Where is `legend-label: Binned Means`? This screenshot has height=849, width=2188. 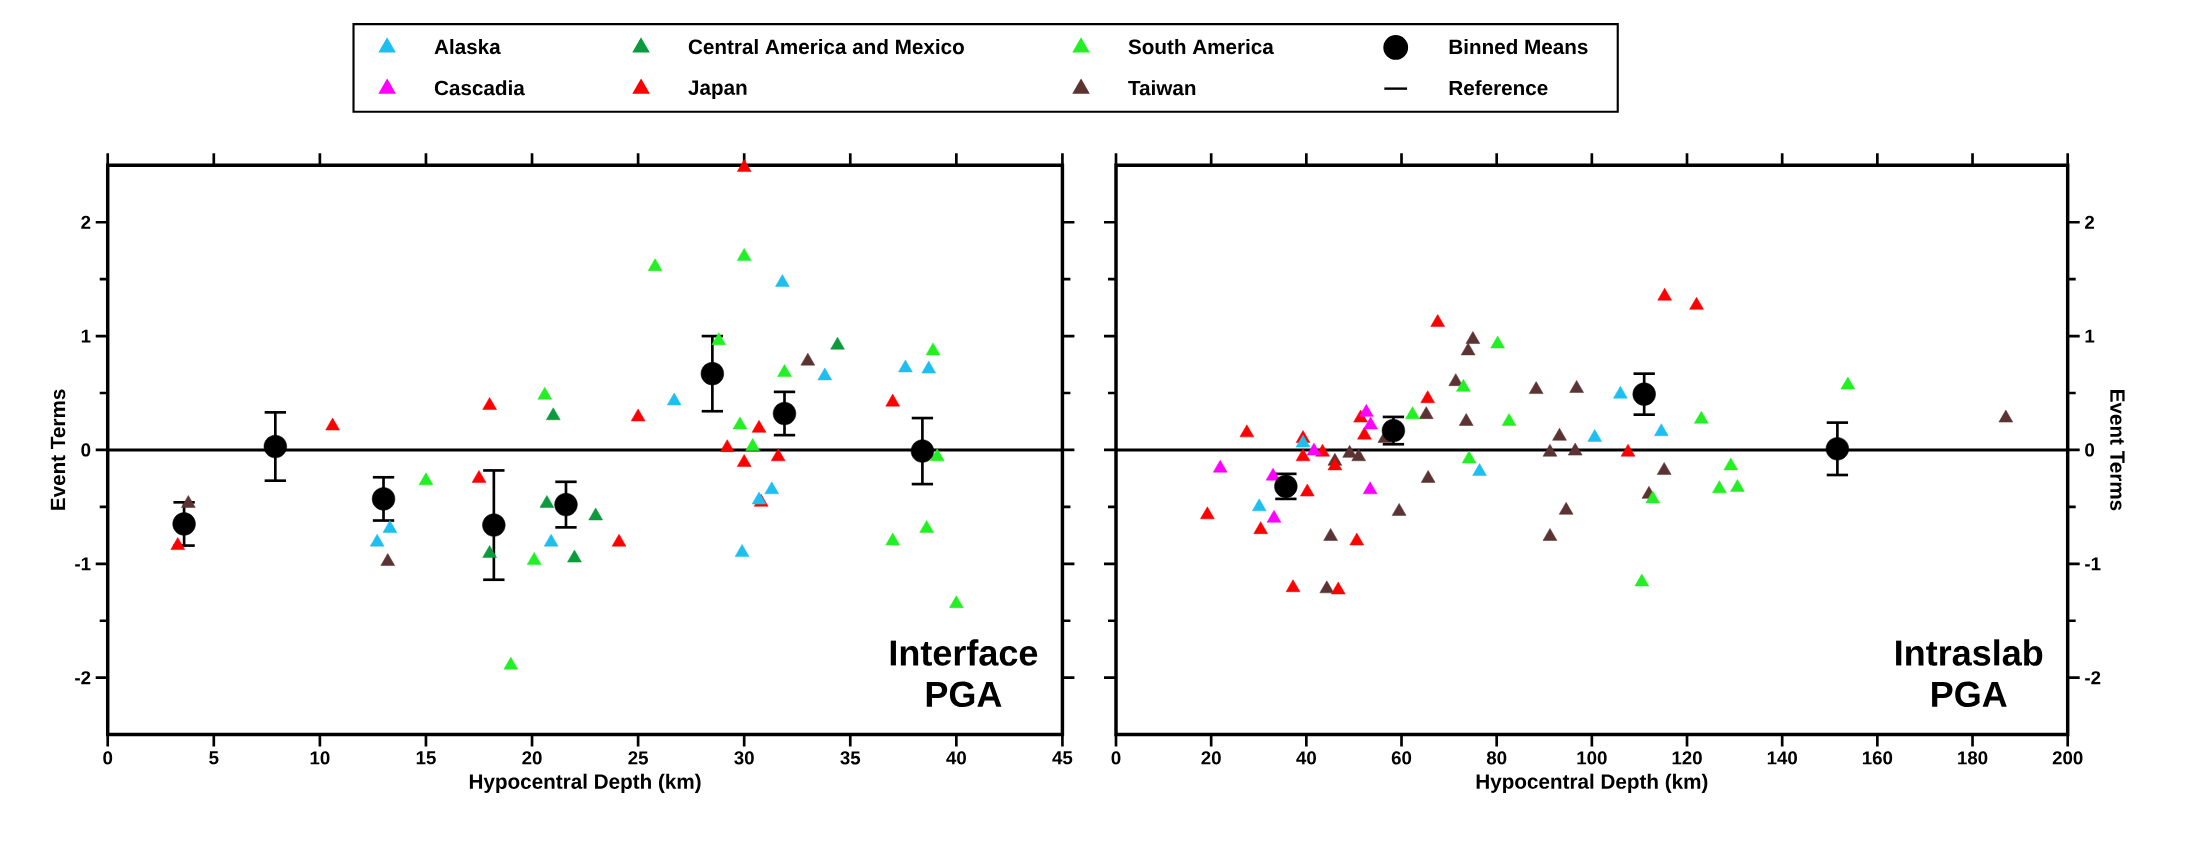 legend-label: Binned Means is located at coordinates (1518, 46).